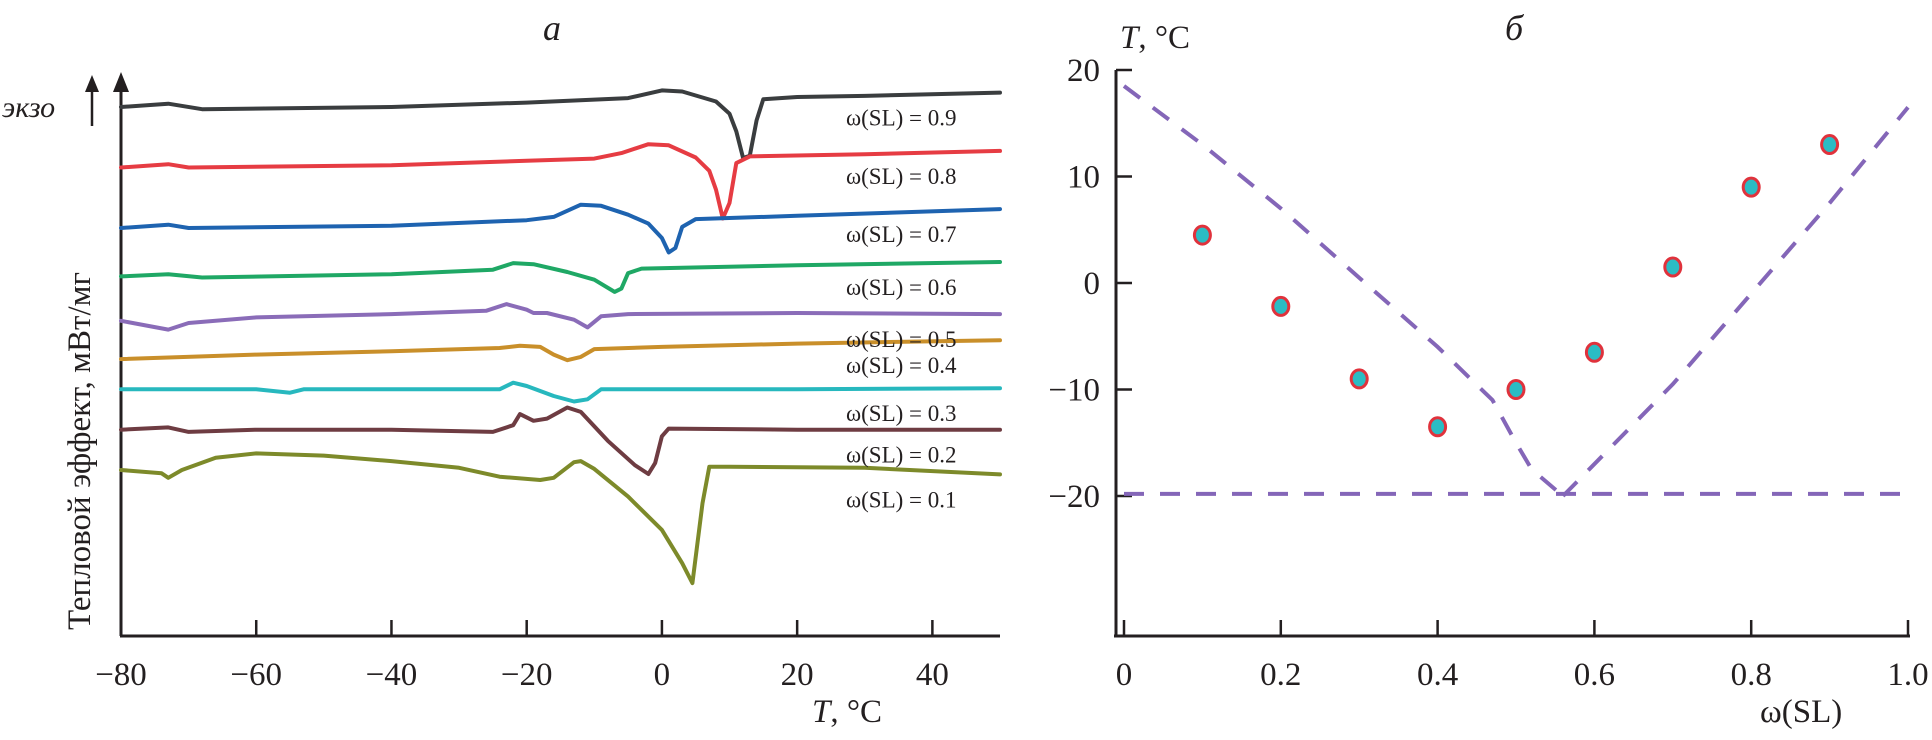 This screenshot has width=1932, height=740. Describe the element at coordinates (80, 451) in the screenshot. I see `panel-a-y-label: Тепловой эффект, мВт/мг` at that location.